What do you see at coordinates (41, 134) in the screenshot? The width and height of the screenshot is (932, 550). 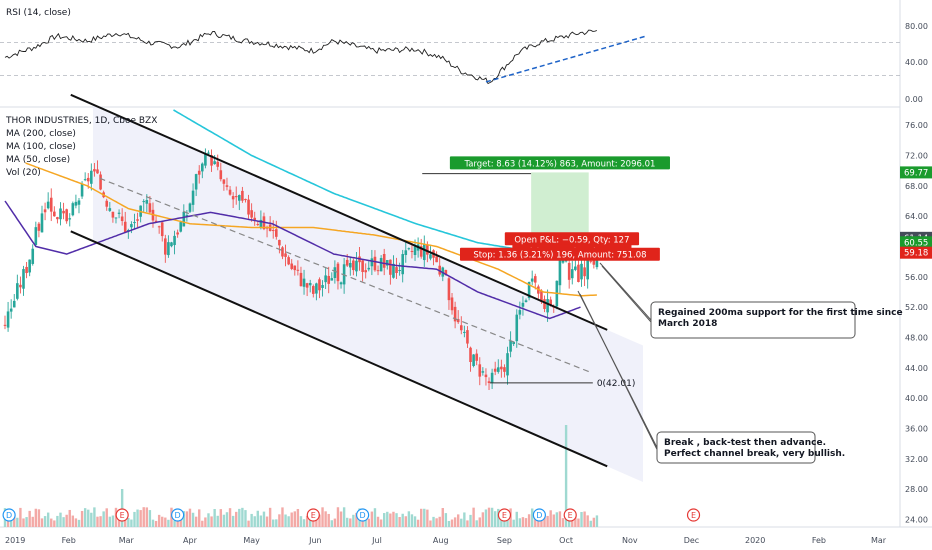 I see `legend-ma200: MA (200, close)` at bounding box center [41, 134].